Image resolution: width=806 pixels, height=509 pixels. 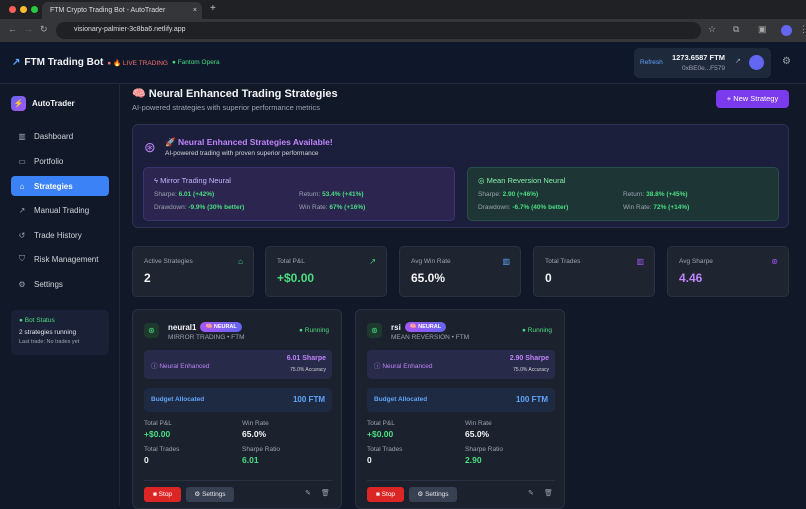 I want to click on sidebar-item-dashboard: ▥ Dashboard, so click(x=60, y=136).